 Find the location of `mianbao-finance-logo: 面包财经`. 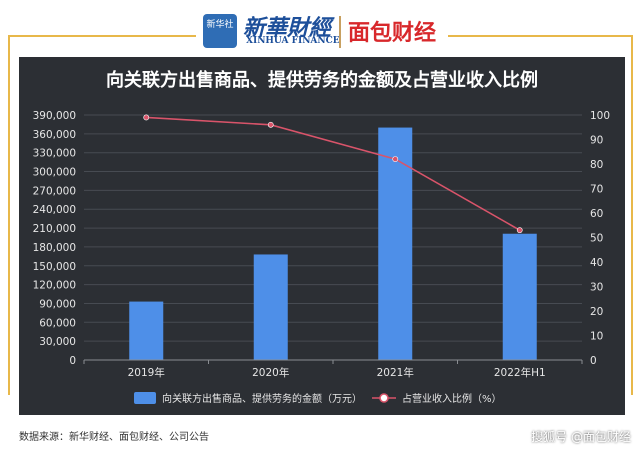

mianbao-finance-logo: 面包财经 is located at coordinates (392, 33).